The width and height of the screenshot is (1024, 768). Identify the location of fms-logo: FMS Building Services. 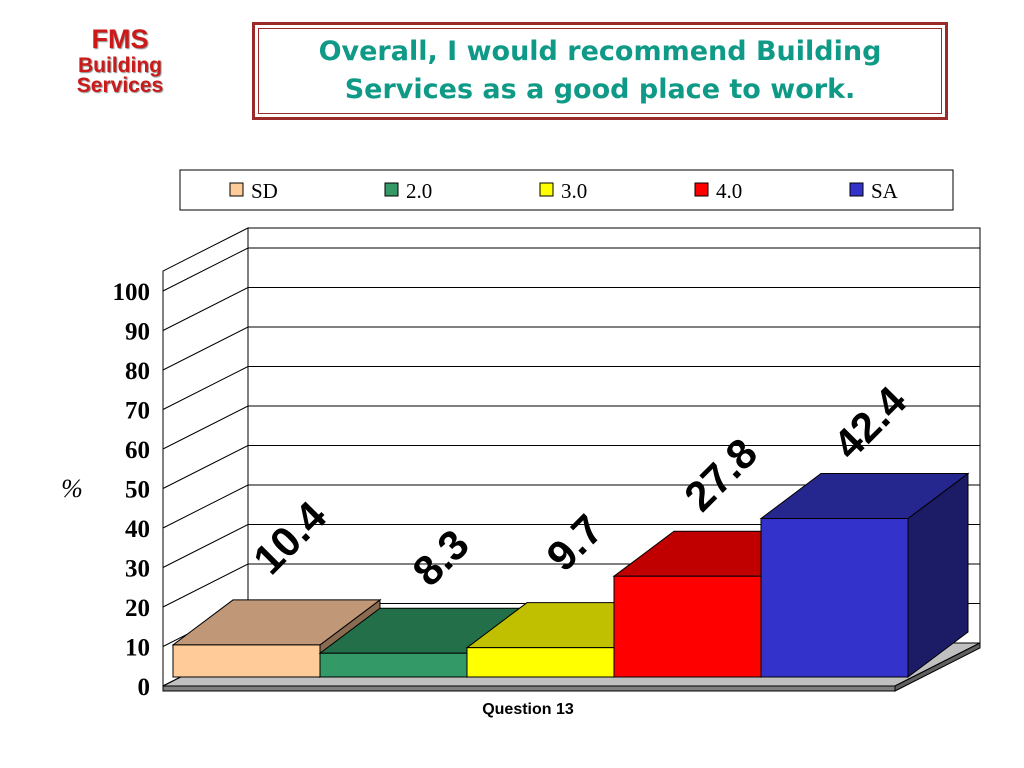
(120, 59).